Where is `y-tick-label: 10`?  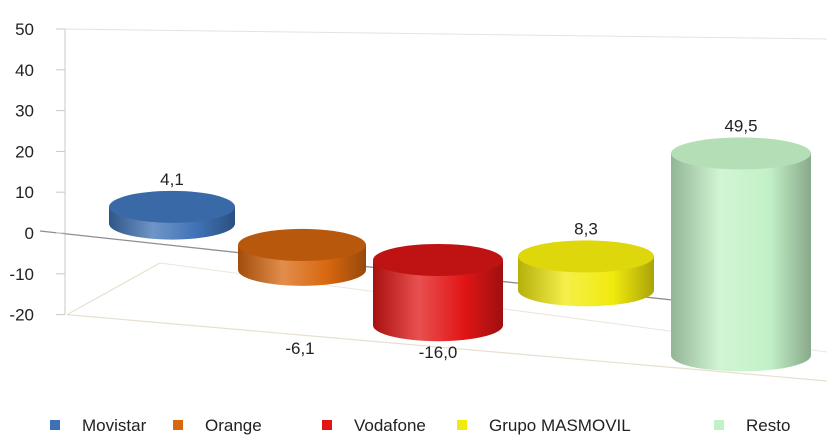
y-tick-label: 10 is located at coordinates (24, 192).